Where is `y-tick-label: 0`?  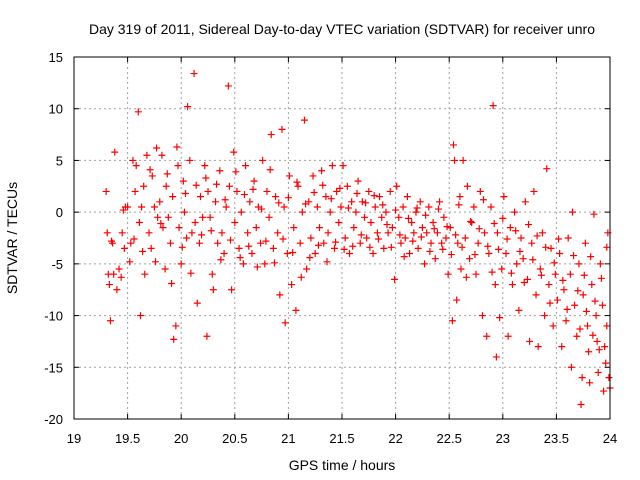 y-tick-label: 0 is located at coordinates (59, 212).